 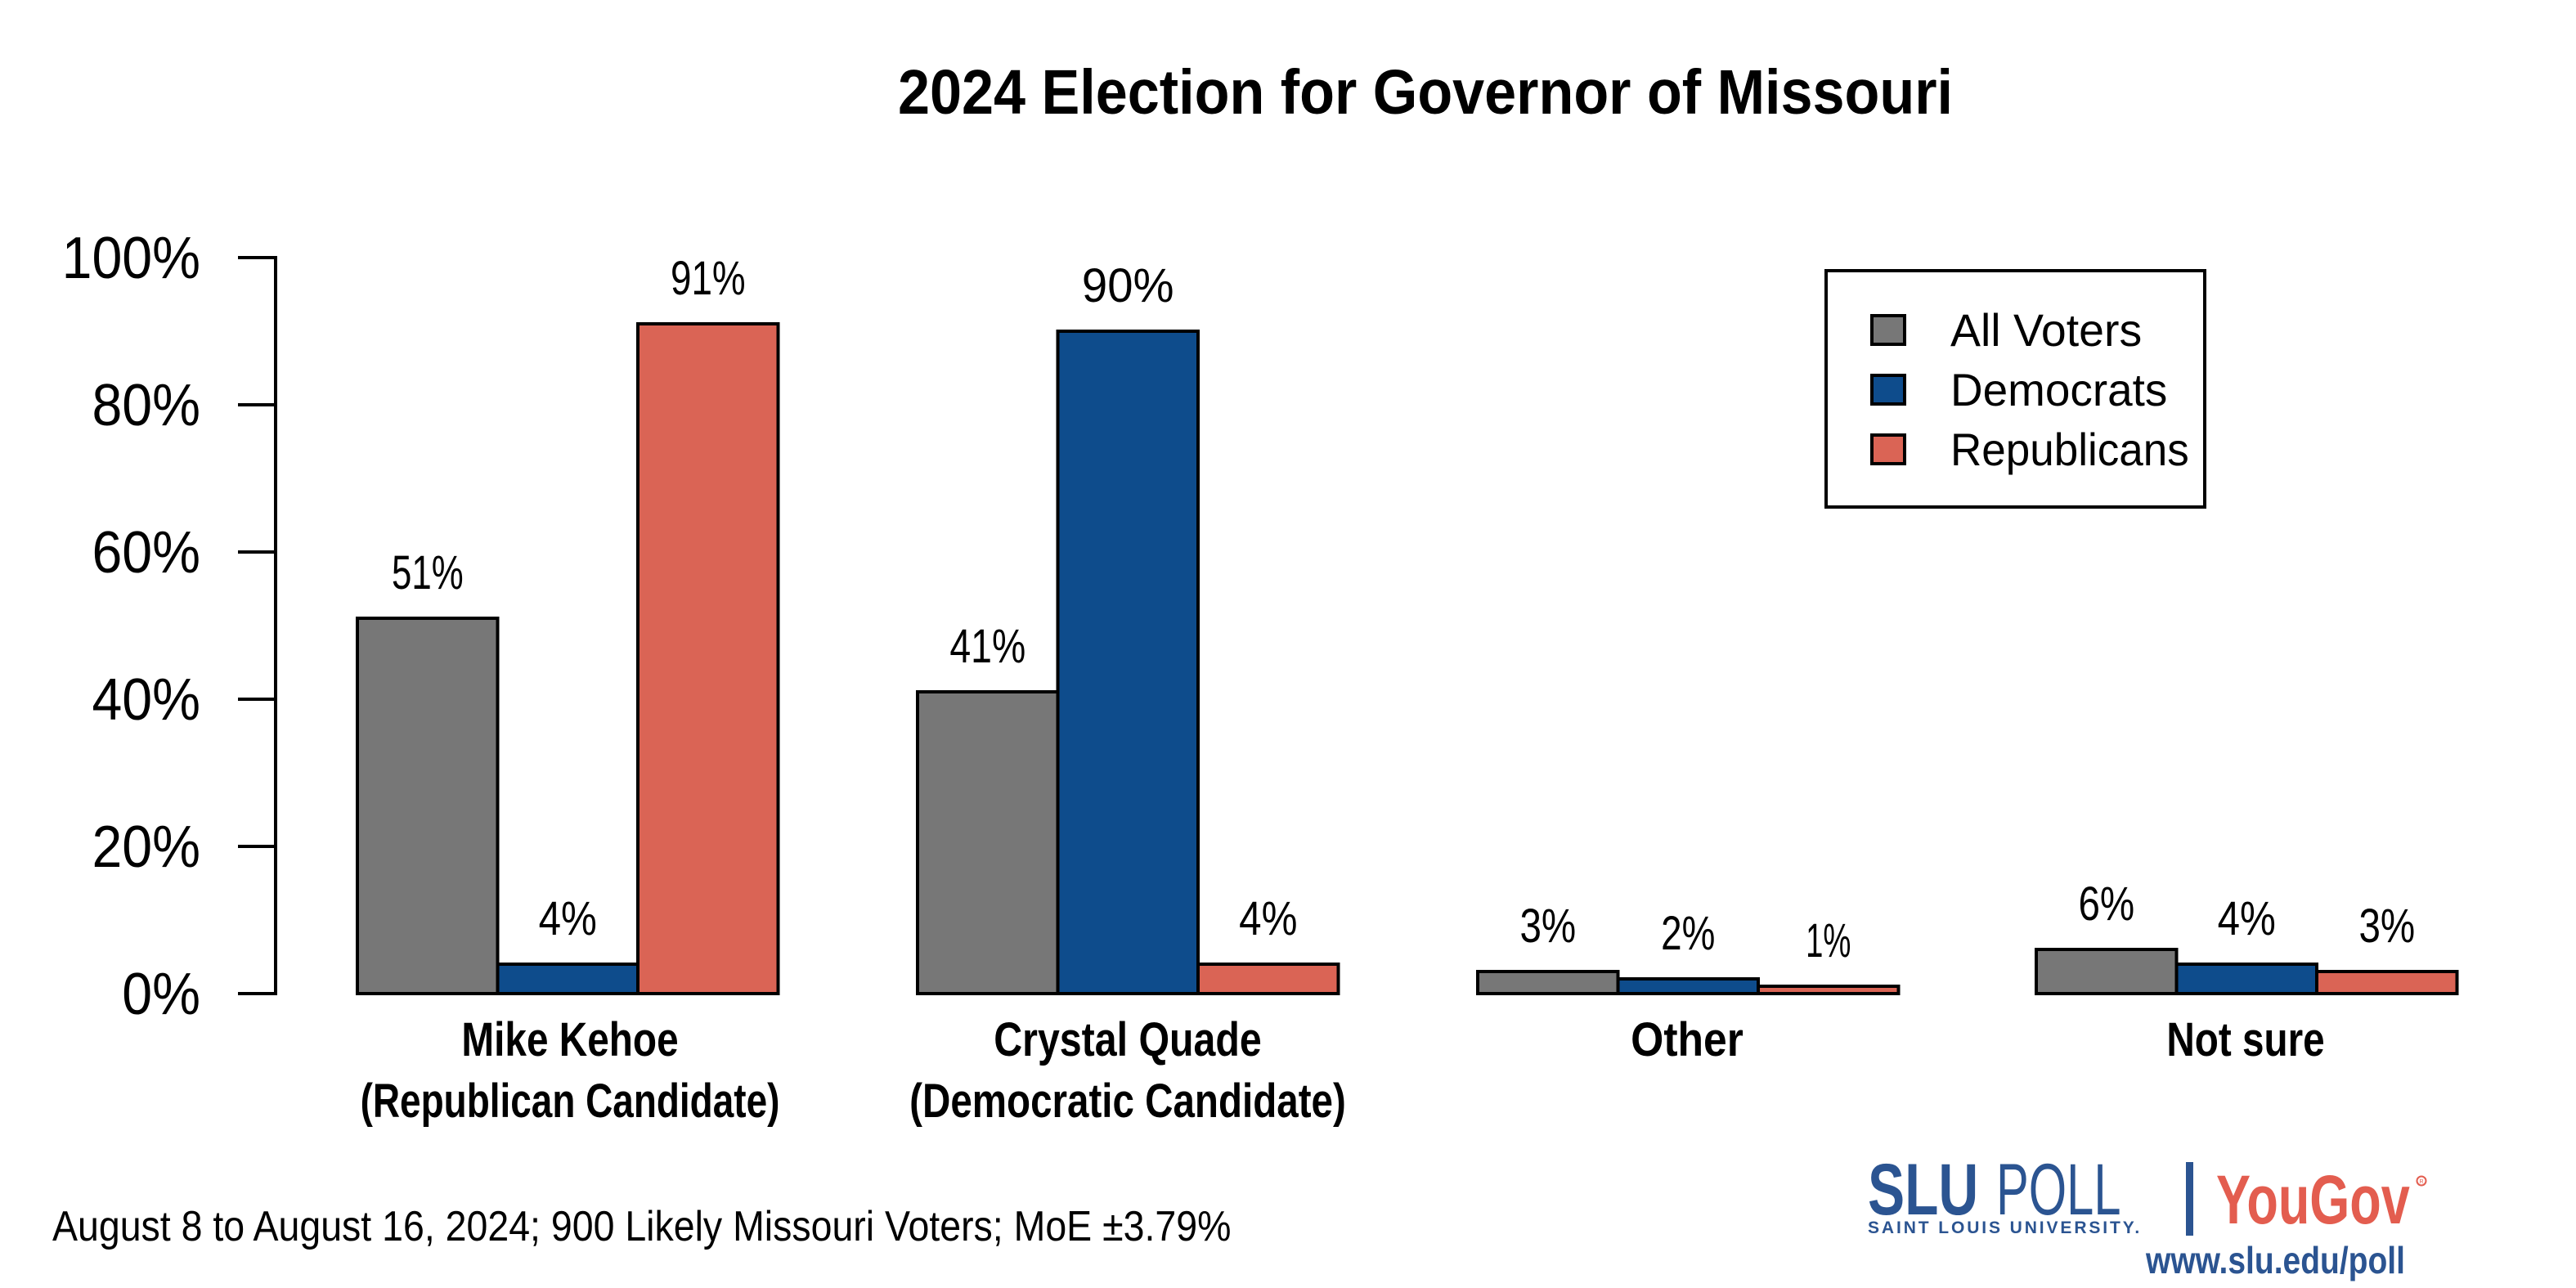 What do you see at coordinates (1128, 285) in the screenshot?
I see `svg-text: 90%` at bounding box center [1128, 285].